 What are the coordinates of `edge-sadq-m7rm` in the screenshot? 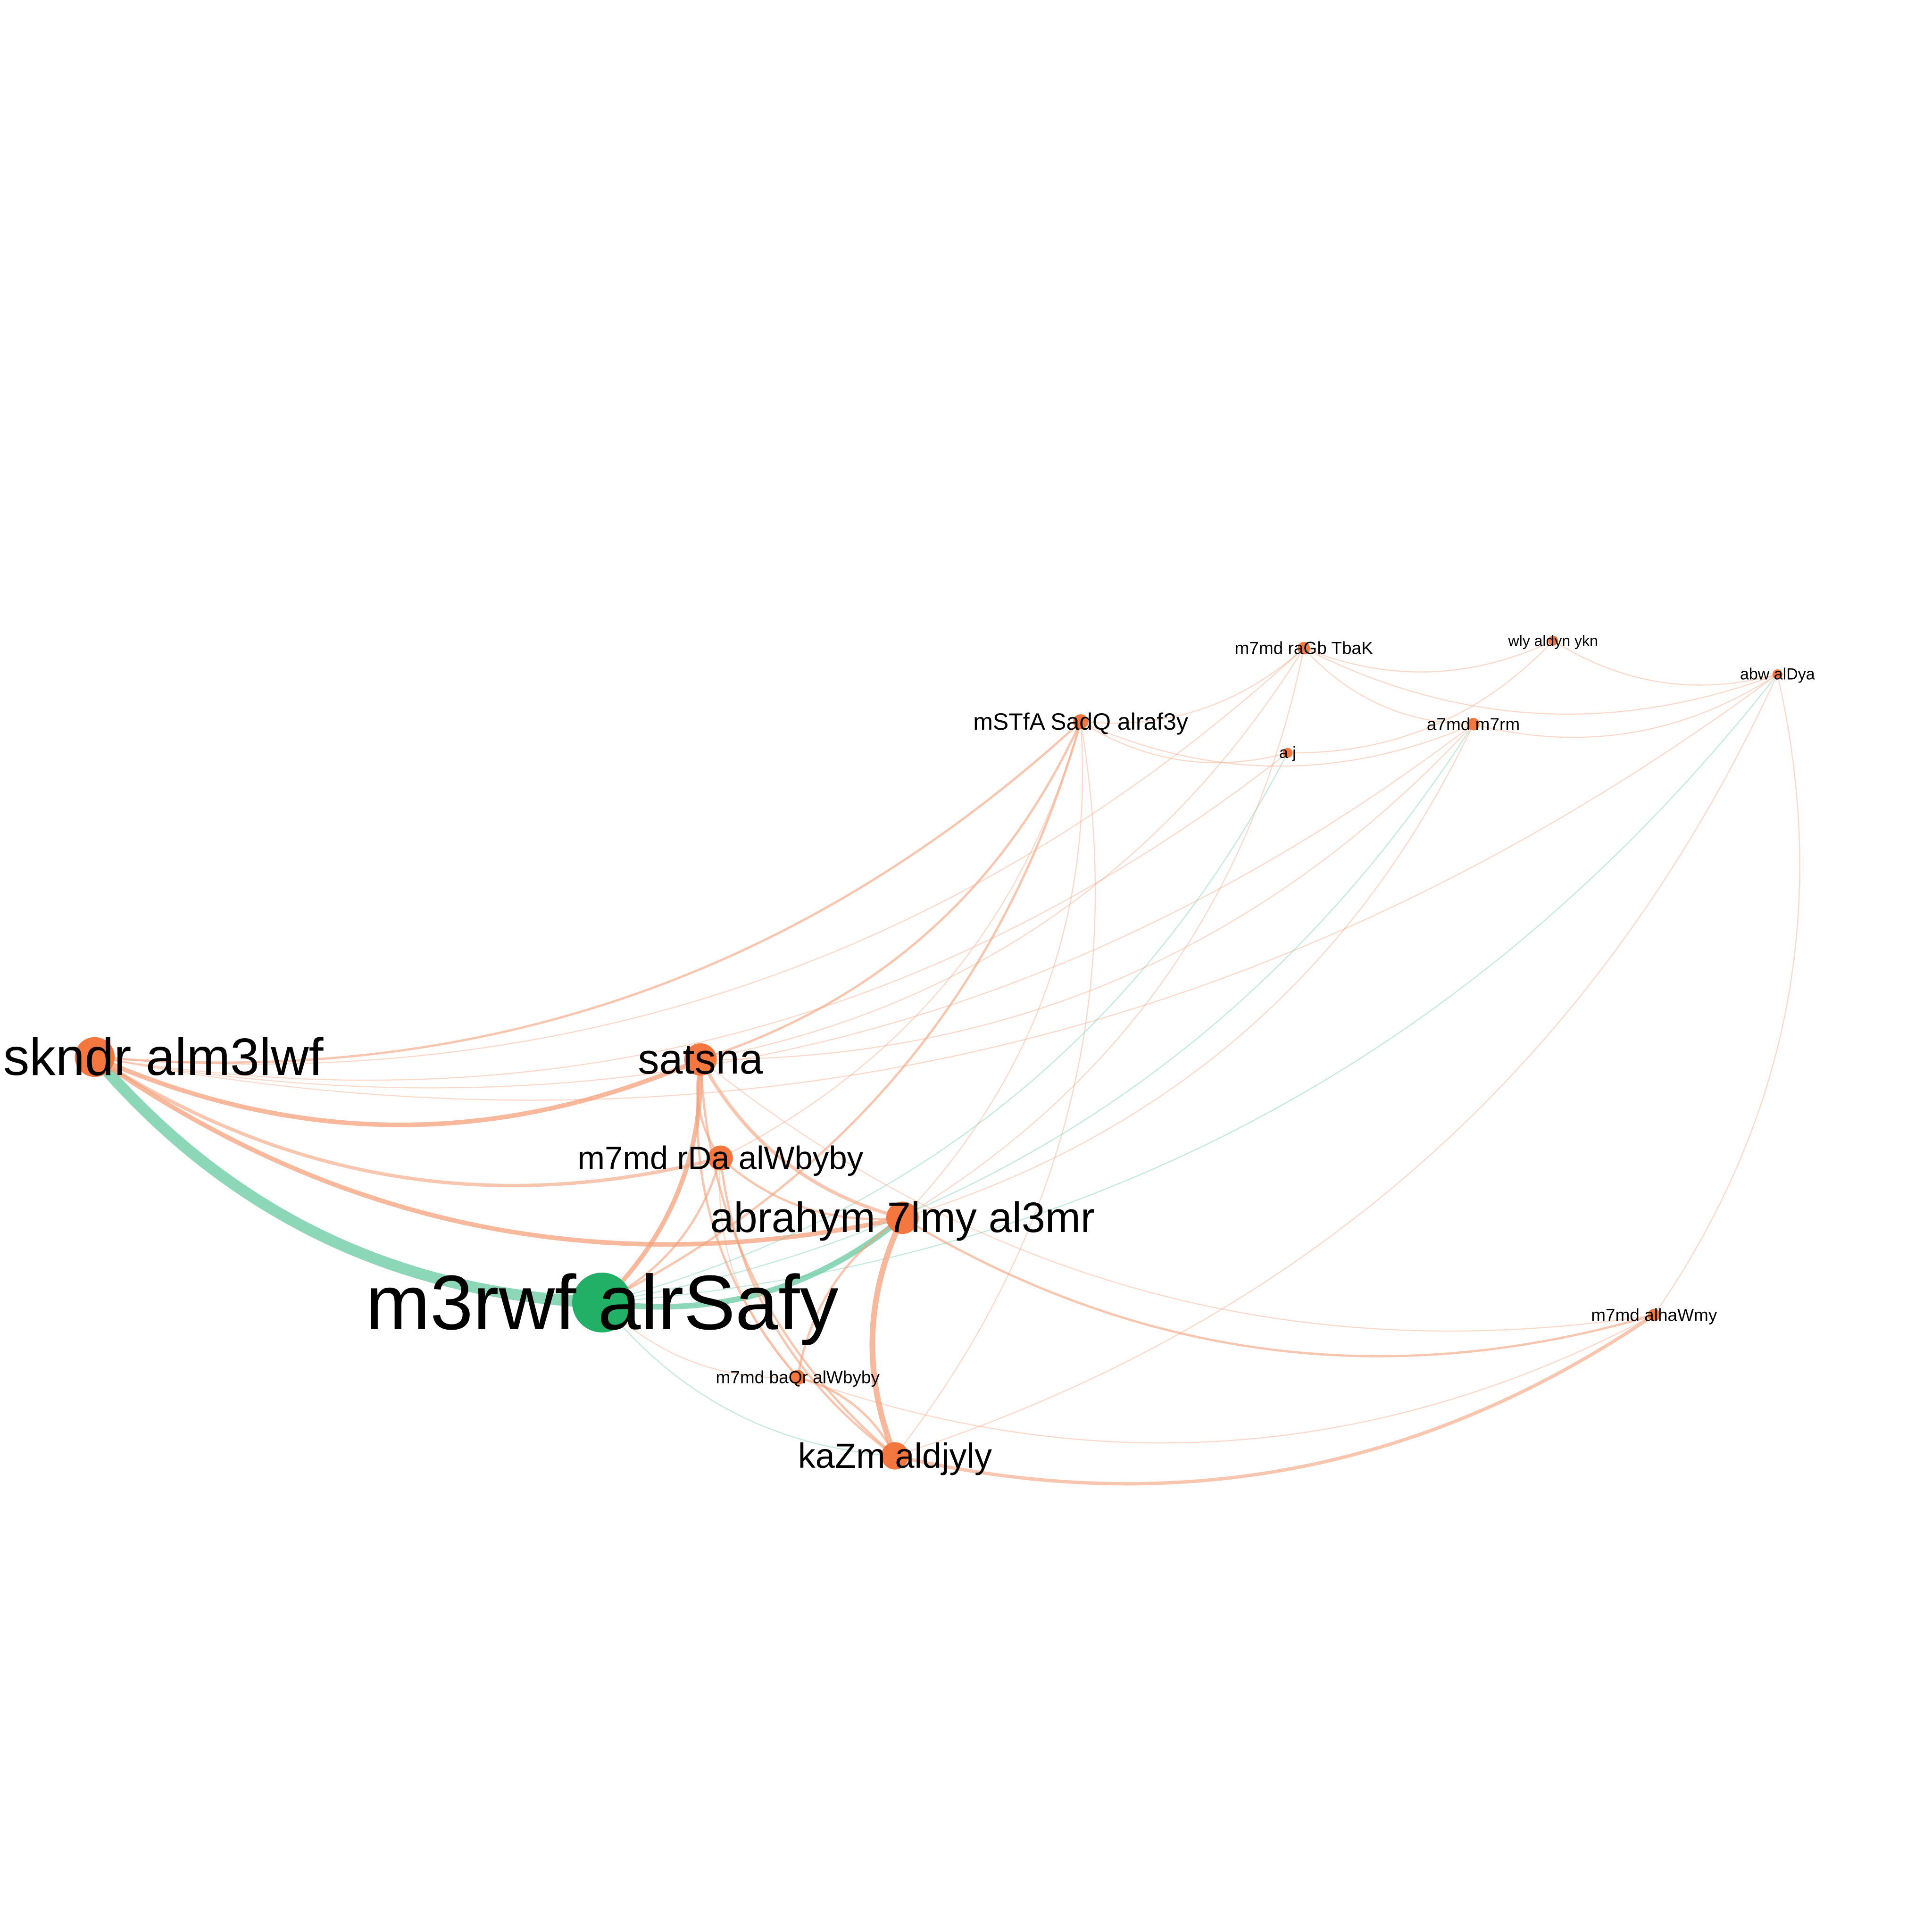 It's located at (1277, 744).